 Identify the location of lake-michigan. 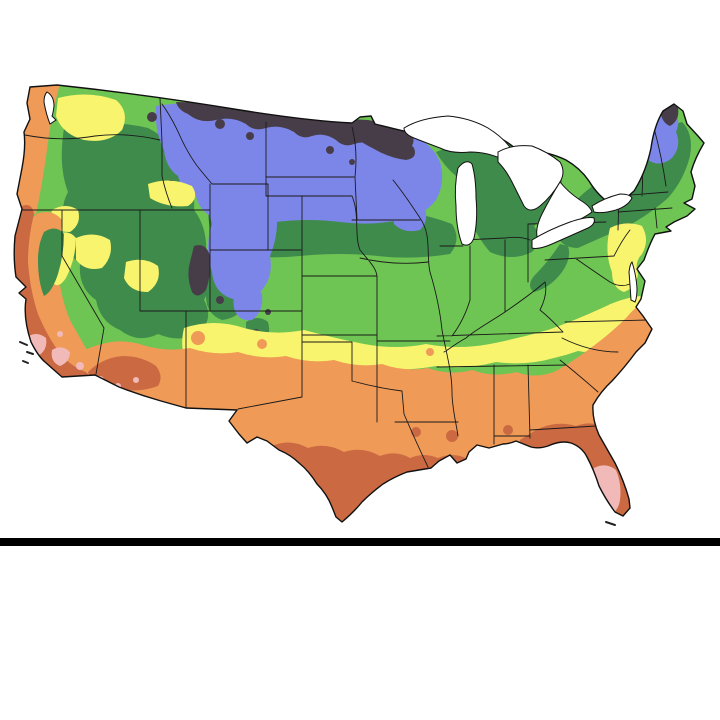
(466, 203).